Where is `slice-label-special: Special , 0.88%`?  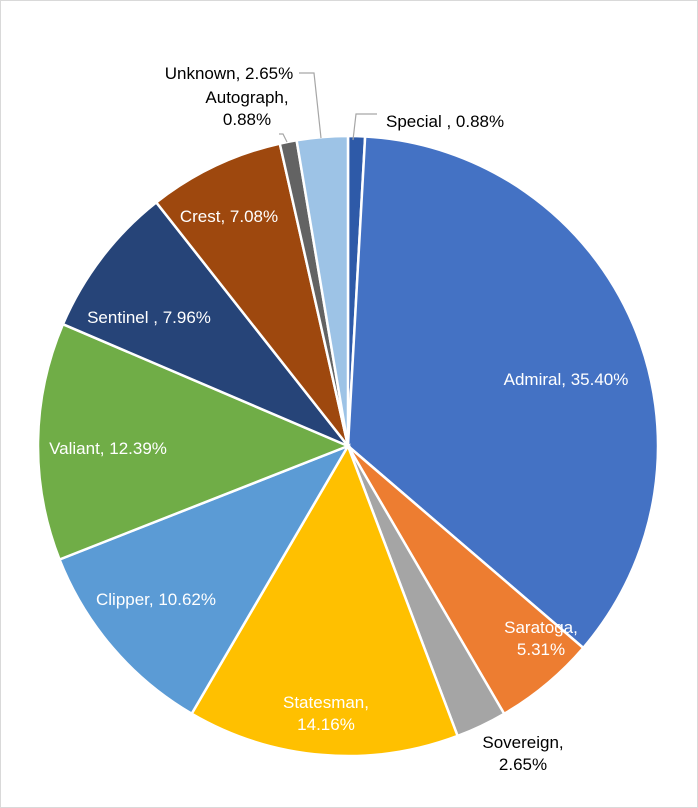 slice-label-special: Special , 0.88% is located at coordinates (445, 121).